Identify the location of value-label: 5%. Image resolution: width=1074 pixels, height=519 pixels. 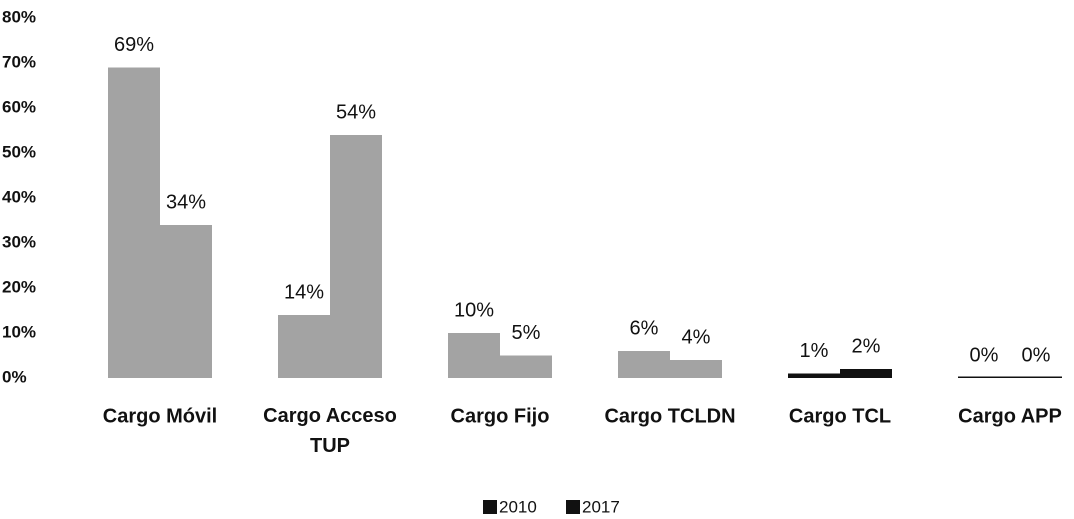
(526, 333).